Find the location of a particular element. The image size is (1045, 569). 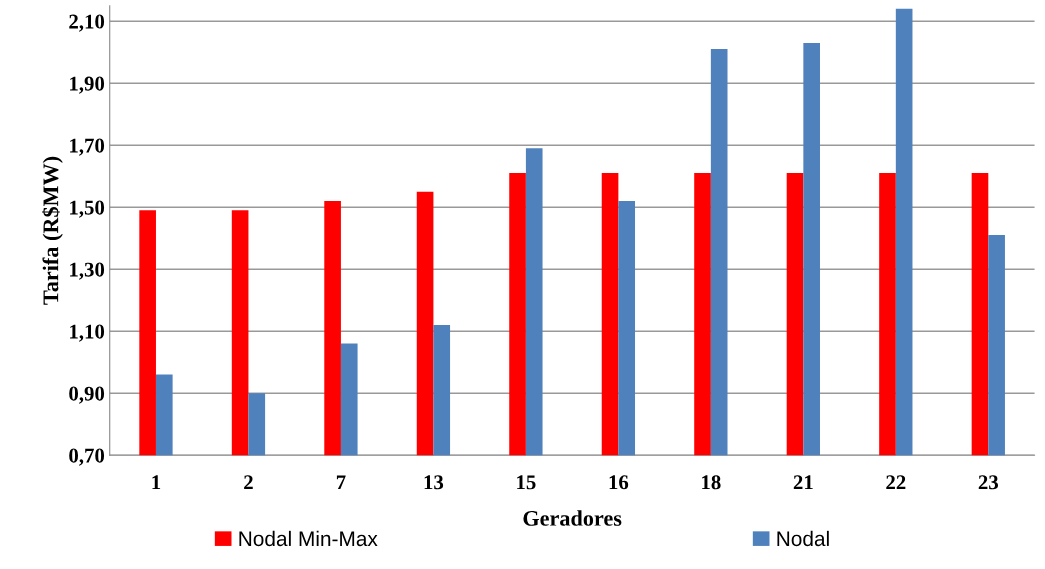

y-tick-label: 1,70 is located at coordinates (87, 147).